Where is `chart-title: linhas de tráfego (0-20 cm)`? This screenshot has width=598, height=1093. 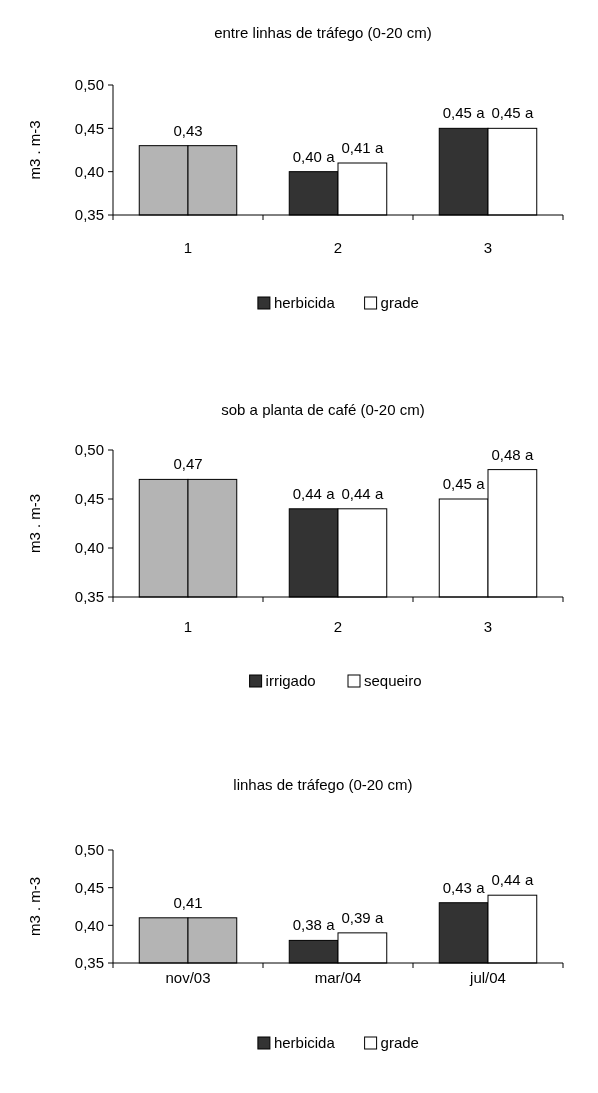
chart-title: linhas de tráfego (0-20 cm) is located at coordinates (323, 784).